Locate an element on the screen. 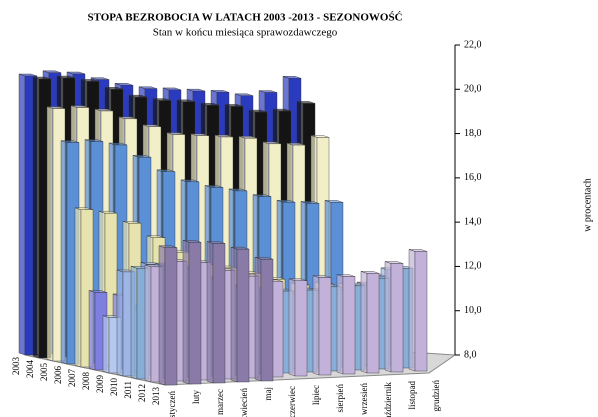 This screenshot has height=417, width=598. legend-label: 2008 is located at coordinates (86, 381).